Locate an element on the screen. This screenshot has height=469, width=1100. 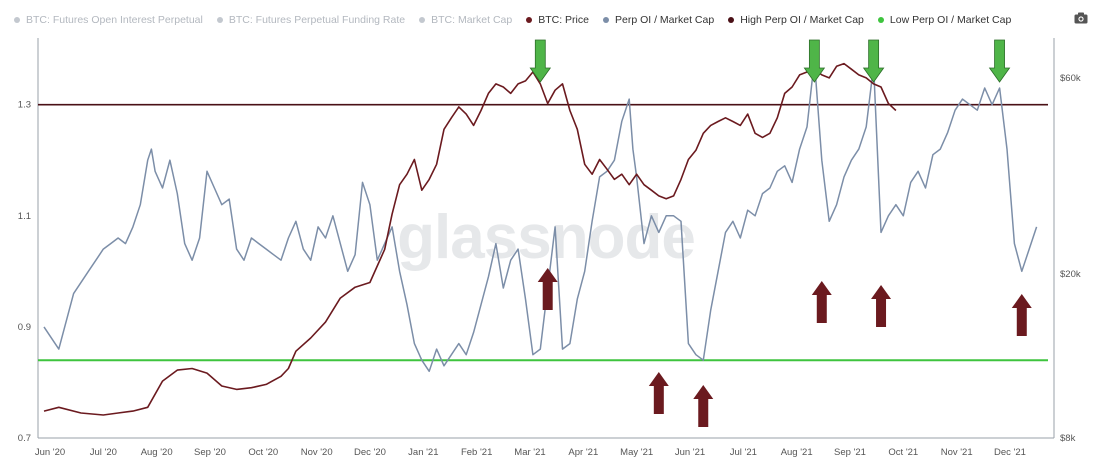
x-tick-label: May '21 is located at coordinates (636, 452).